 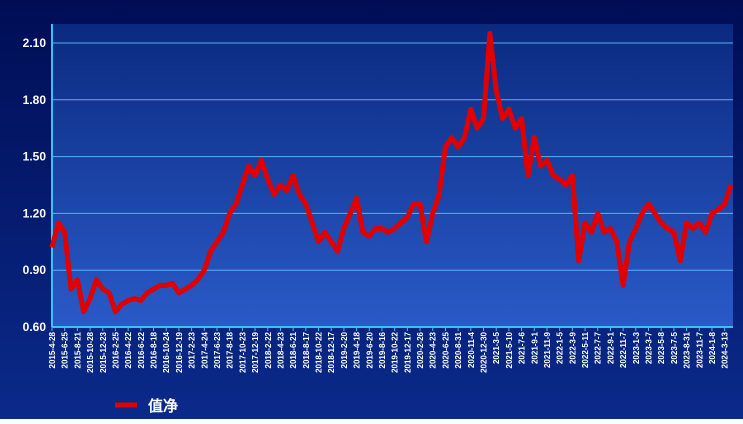 What do you see at coordinates (77, 349) in the screenshot?
I see `x-tick-label: 2015-8-21` at bounding box center [77, 349].